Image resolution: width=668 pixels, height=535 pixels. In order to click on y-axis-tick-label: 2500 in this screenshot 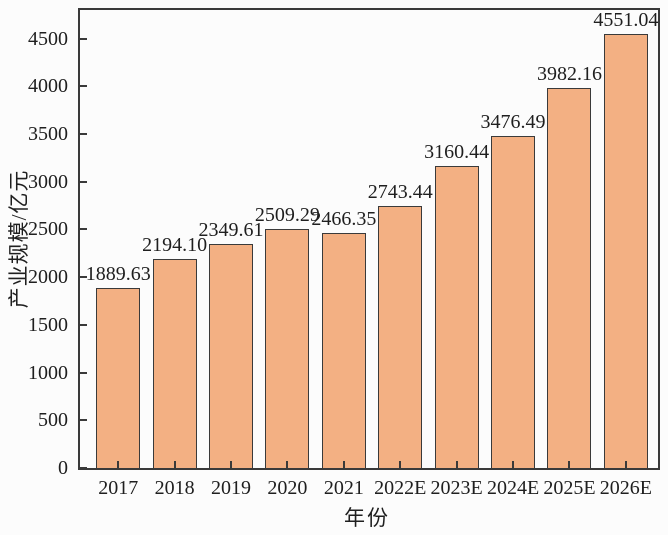, I will do `click(48, 229)`.